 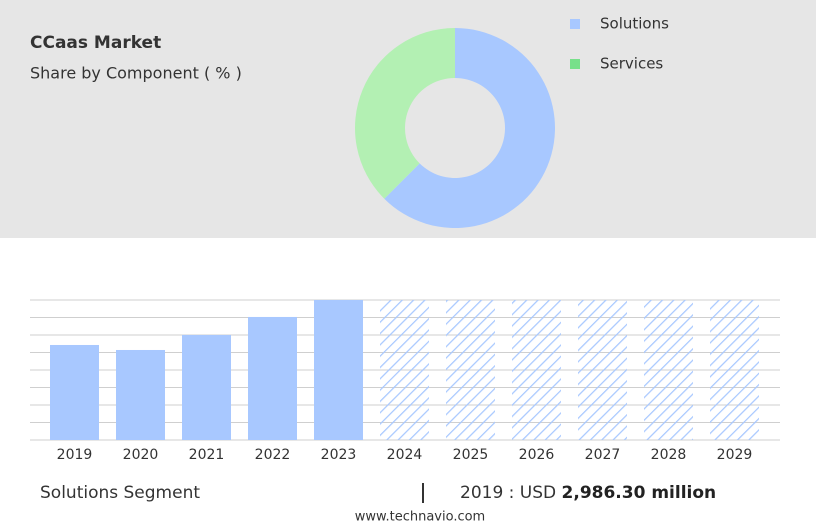 What do you see at coordinates (634, 24) in the screenshot?
I see `legend-label: Solutions` at bounding box center [634, 24].